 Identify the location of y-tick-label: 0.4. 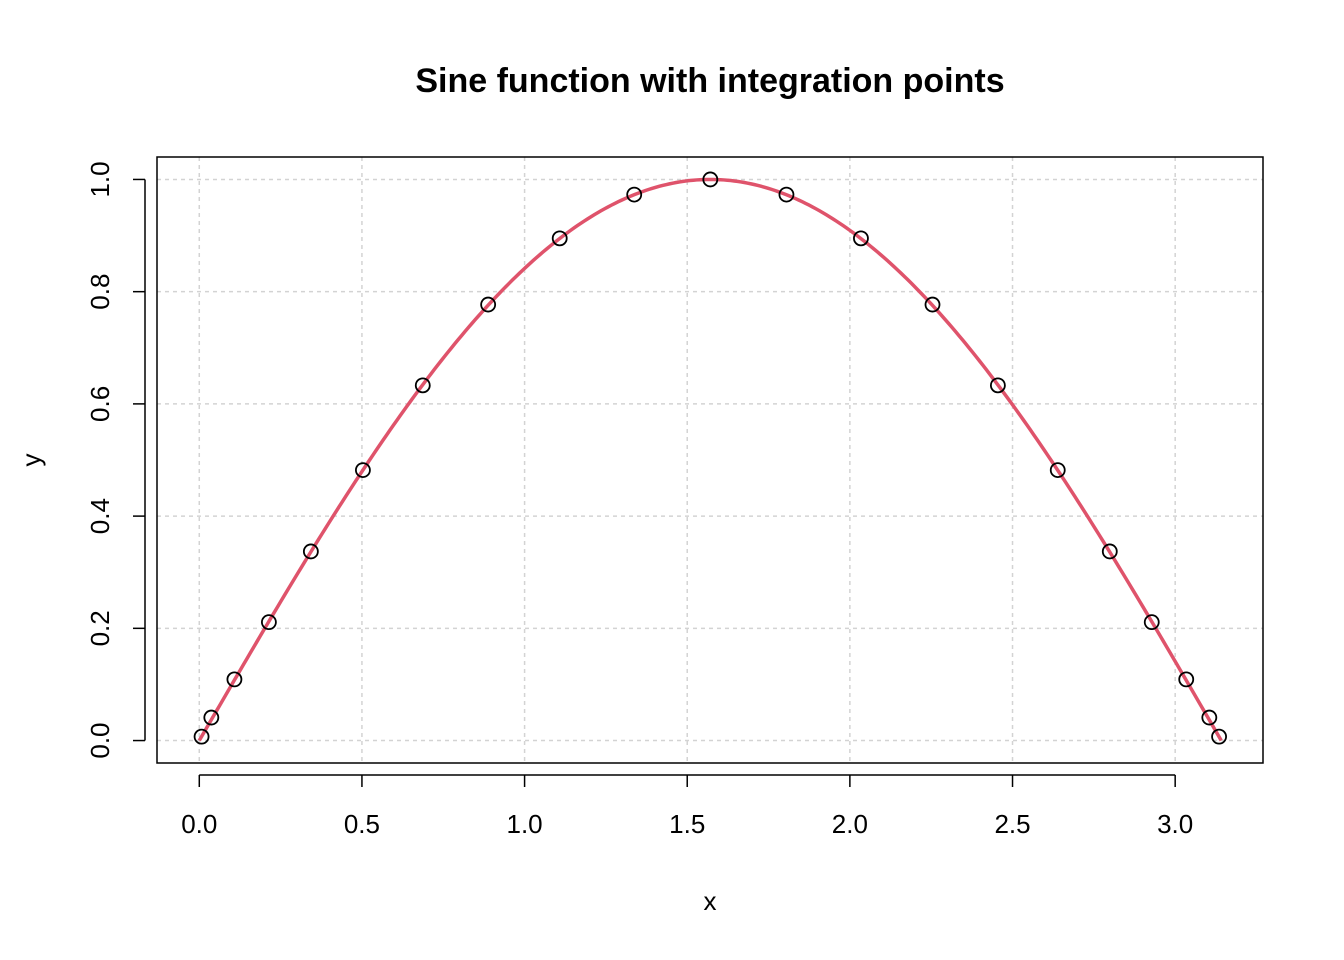
(100, 516).